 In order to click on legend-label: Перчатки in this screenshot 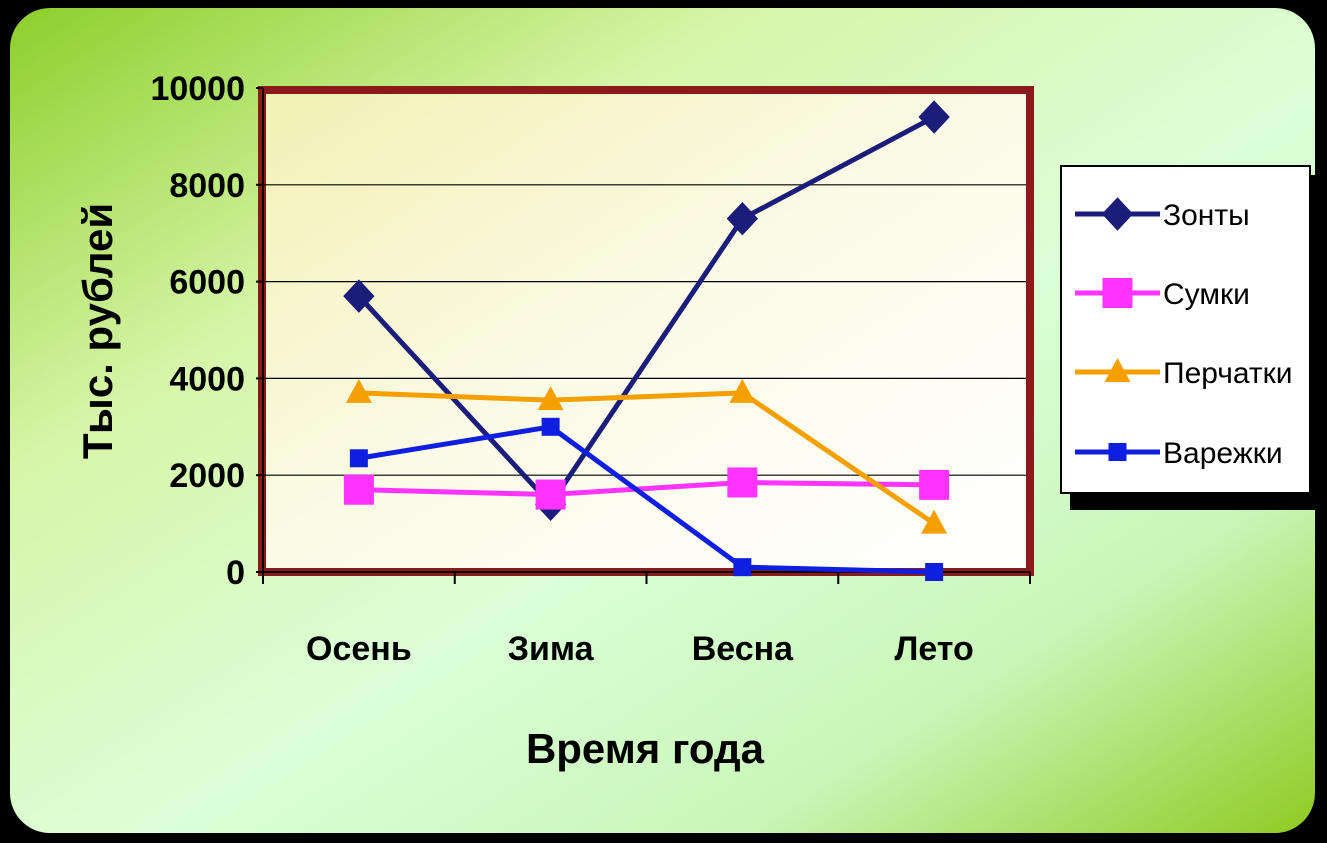, I will do `click(1228, 373)`.